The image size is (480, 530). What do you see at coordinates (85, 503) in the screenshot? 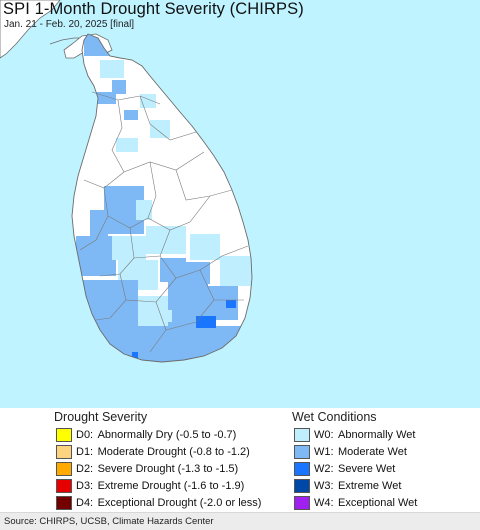
I see `legend-code-d4: D4:` at bounding box center [85, 503].